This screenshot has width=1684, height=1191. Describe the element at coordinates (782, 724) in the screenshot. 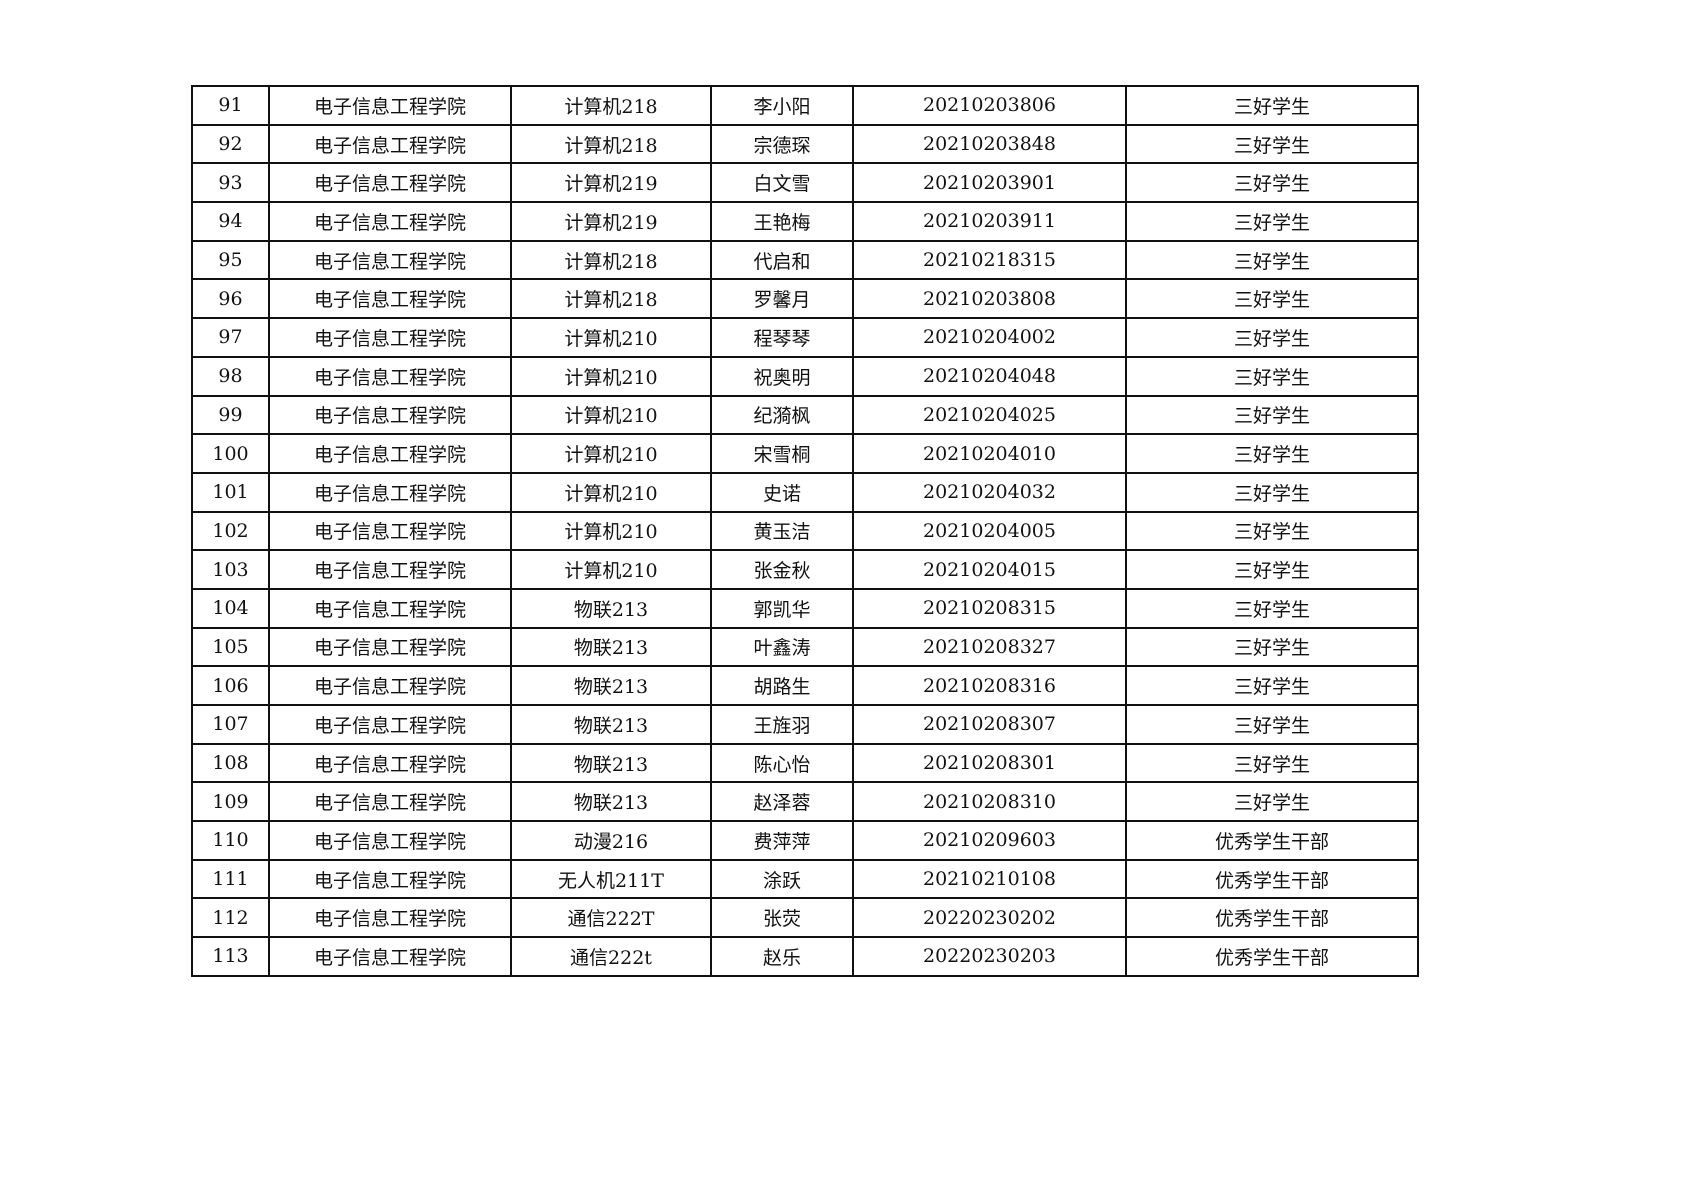

I see `name-cell: 王旌羽` at that location.